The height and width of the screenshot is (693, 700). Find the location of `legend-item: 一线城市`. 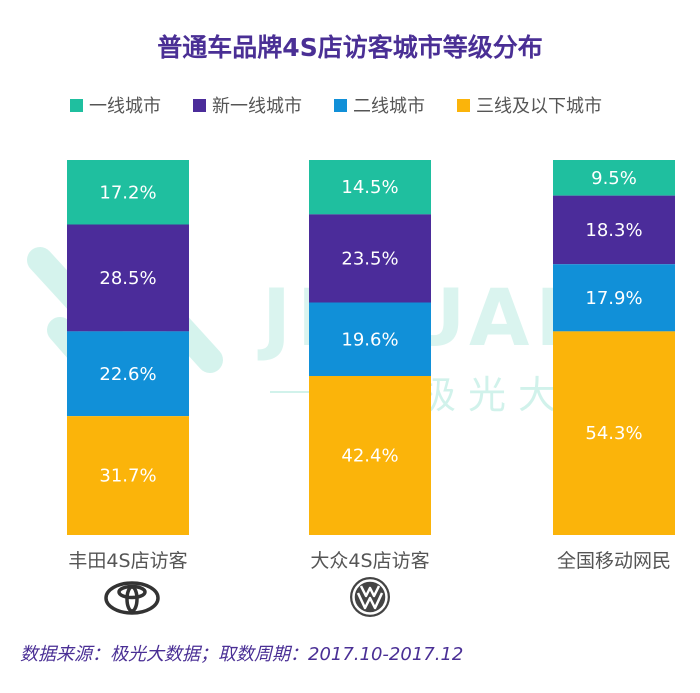

legend-item: 一线城市 is located at coordinates (115, 105).